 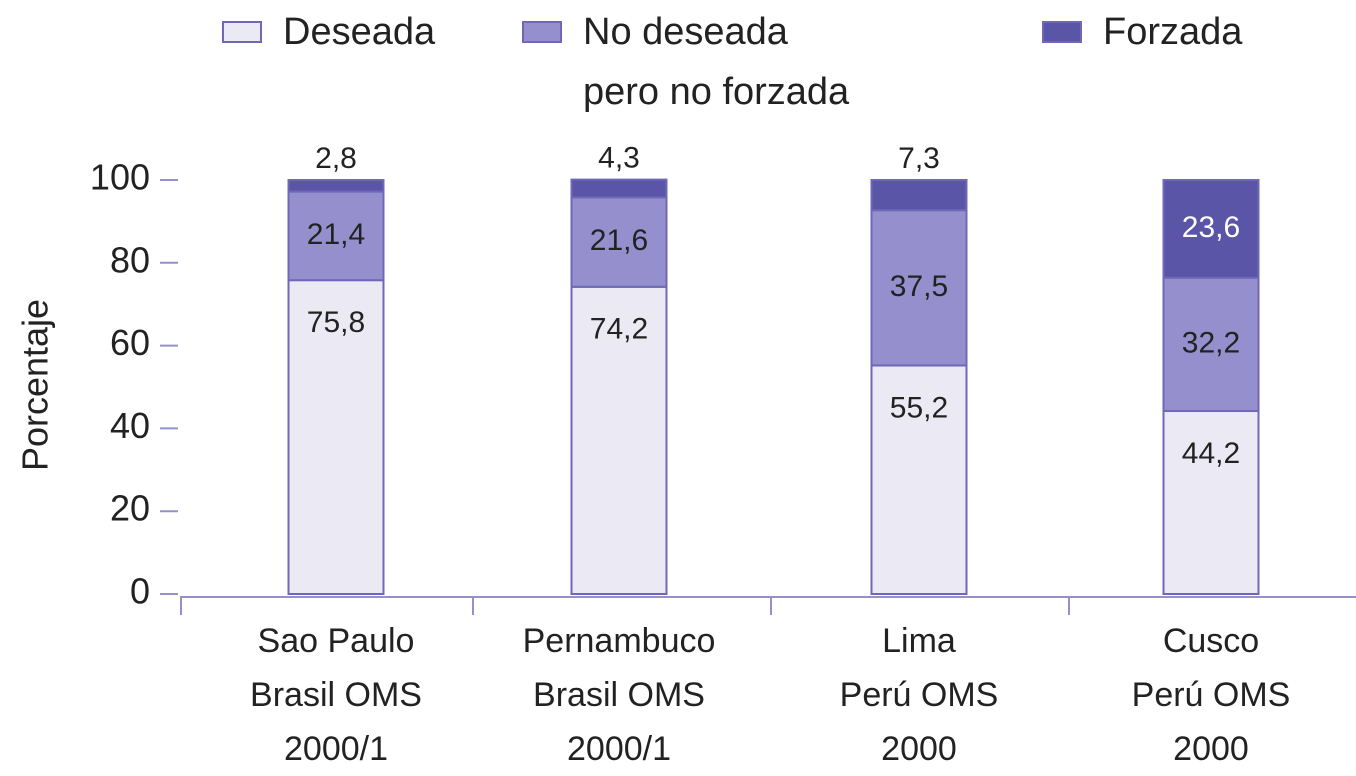 I want to click on value-label: 44,2, so click(x=1211, y=453).